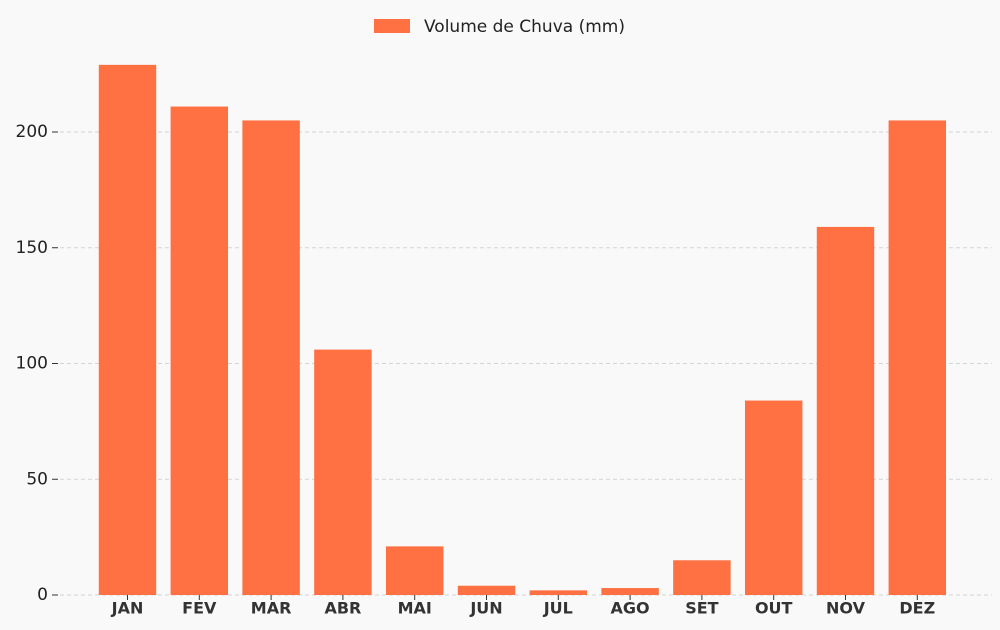 Image resolution: width=1000 pixels, height=630 pixels. I want to click on x-tick-label: OUT, so click(774, 608).